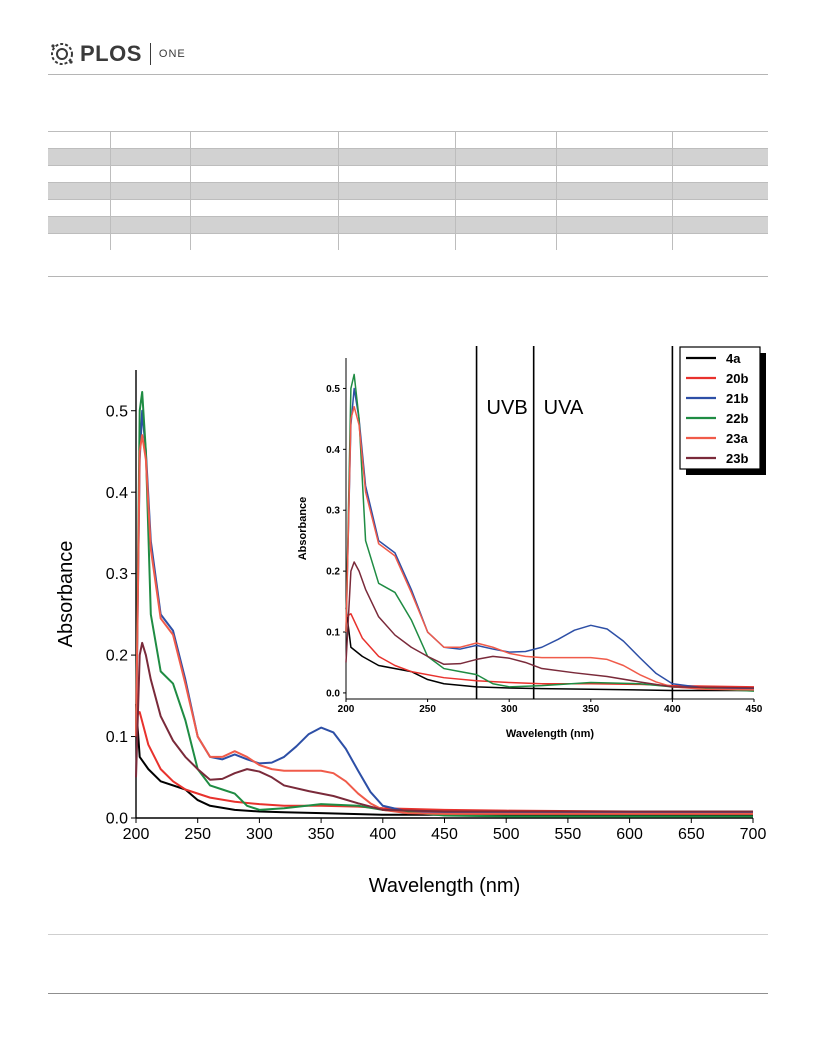 This screenshot has height=1056, width=816. What do you see at coordinates (733, 358) in the screenshot?
I see `legend-label: 4a` at bounding box center [733, 358].